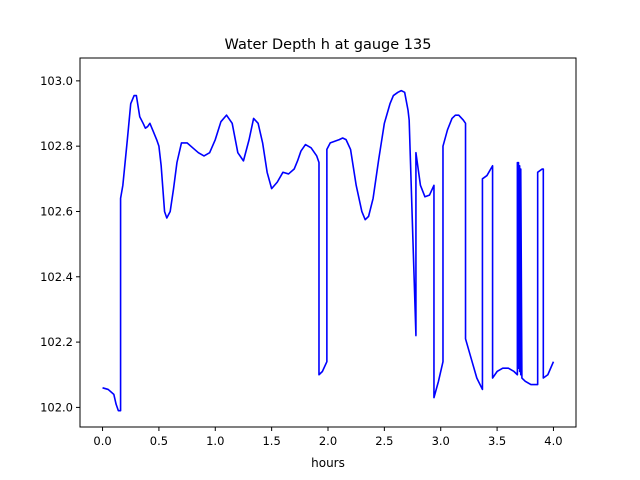 The height and width of the screenshot is (480, 640). Describe the element at coordinates (56, 146) in the screenshot. I see `y-tick-label: 102.8` at that location.